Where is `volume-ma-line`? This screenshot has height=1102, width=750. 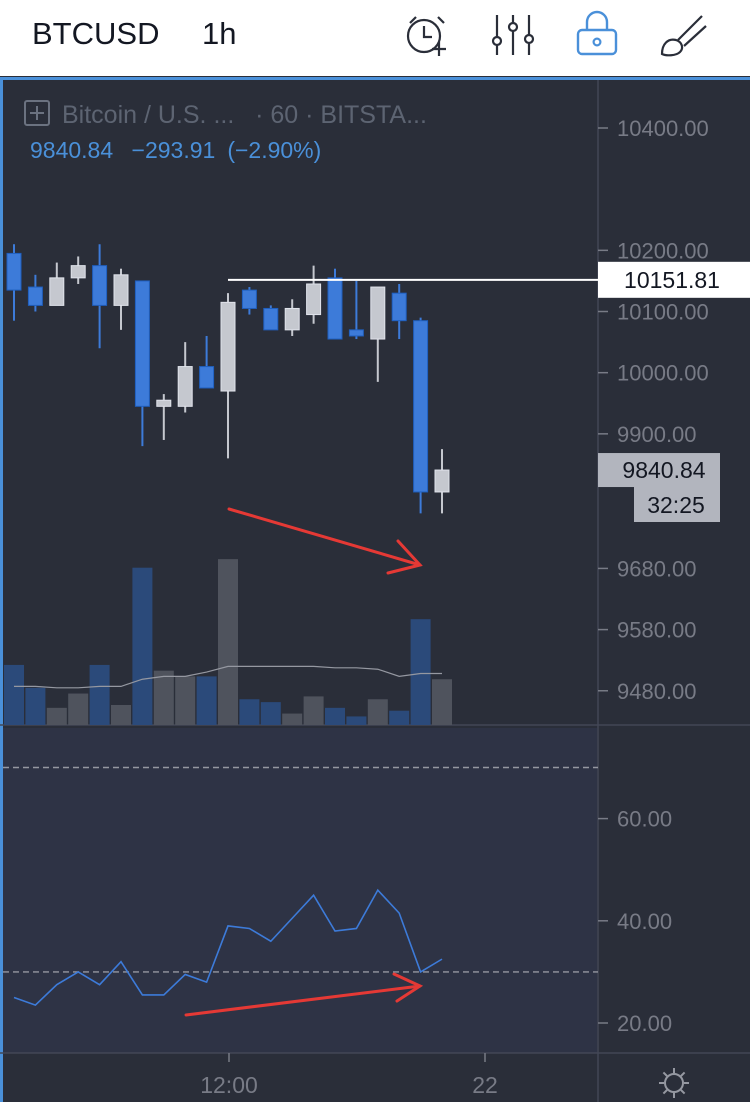
volume-ma-line is located at coordinates (228, 677).